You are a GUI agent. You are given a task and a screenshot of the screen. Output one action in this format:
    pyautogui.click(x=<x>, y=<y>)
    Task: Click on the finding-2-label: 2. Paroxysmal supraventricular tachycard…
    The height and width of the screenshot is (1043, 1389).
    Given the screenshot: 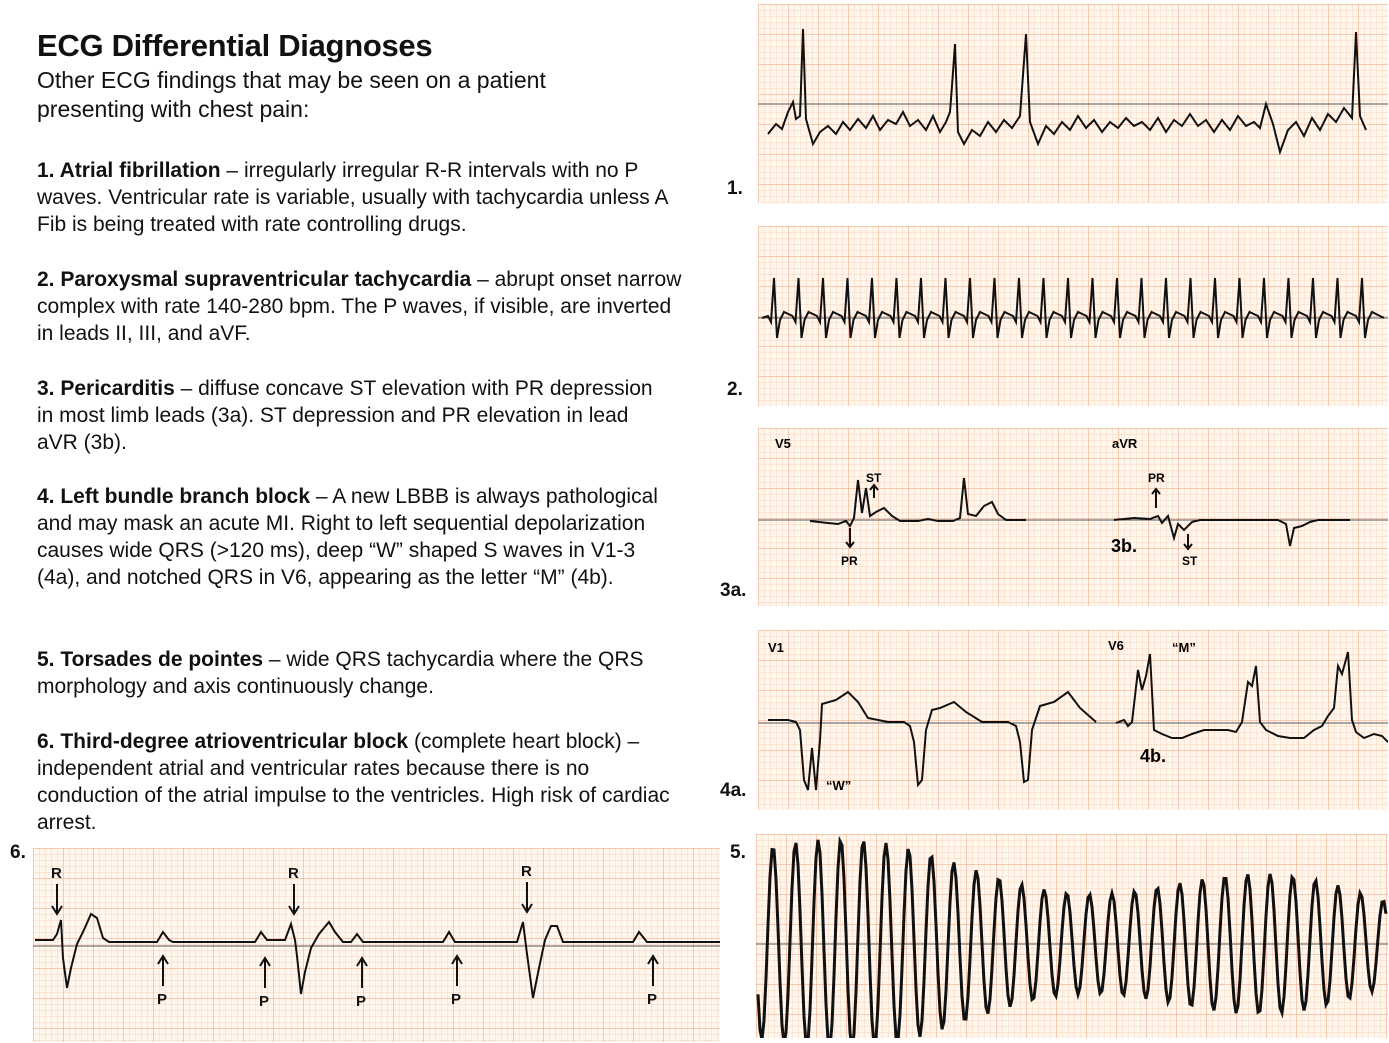 What is the action you would take?
    pyautogui.click(x=254, y=279)
    